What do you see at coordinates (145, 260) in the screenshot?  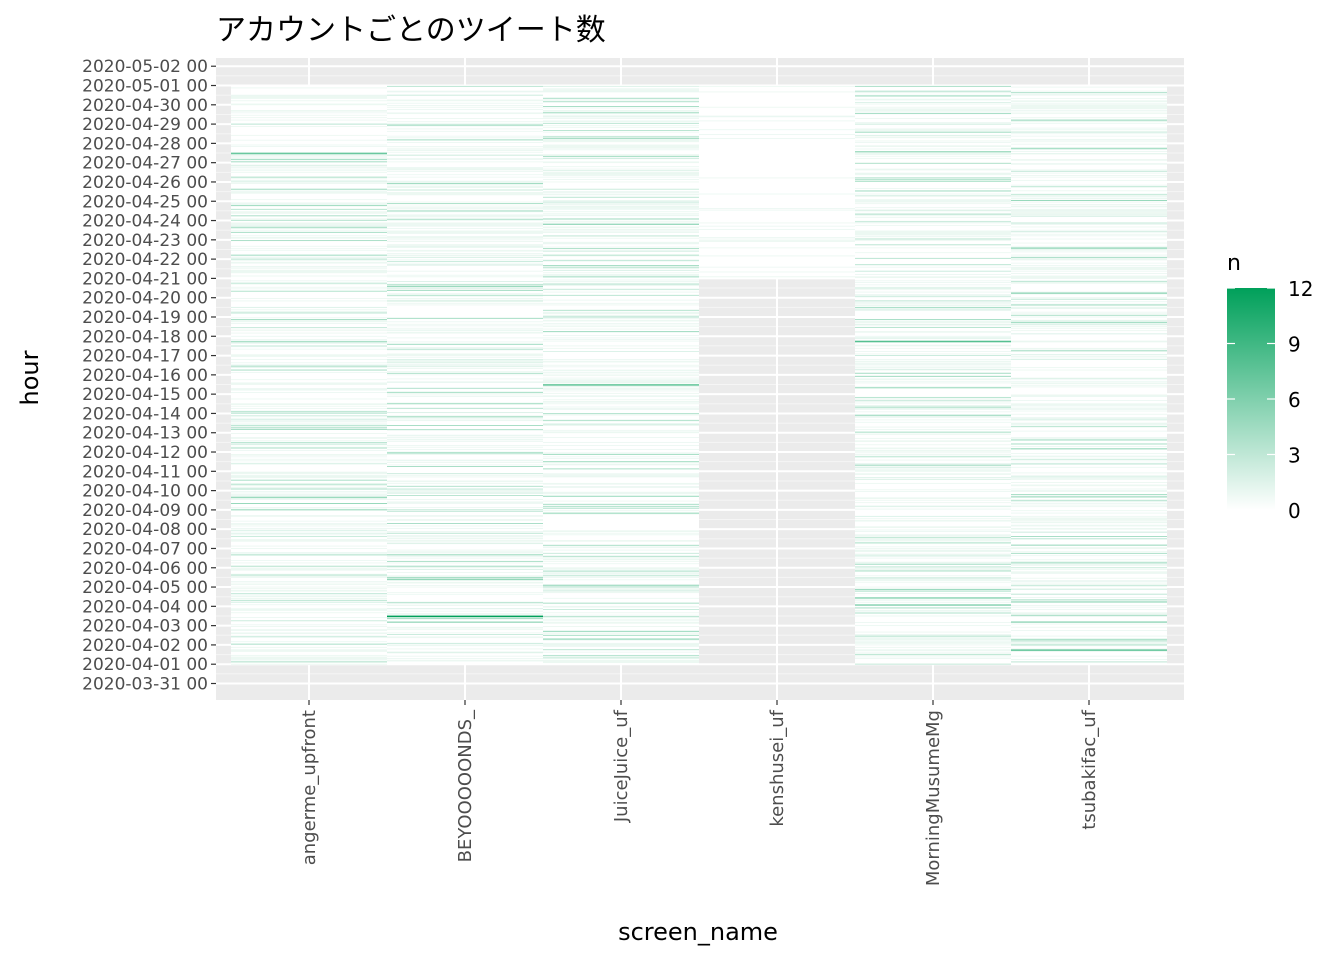 I see `y-tick-label: 2020-04-22 00` at bounding box center [145, 260].